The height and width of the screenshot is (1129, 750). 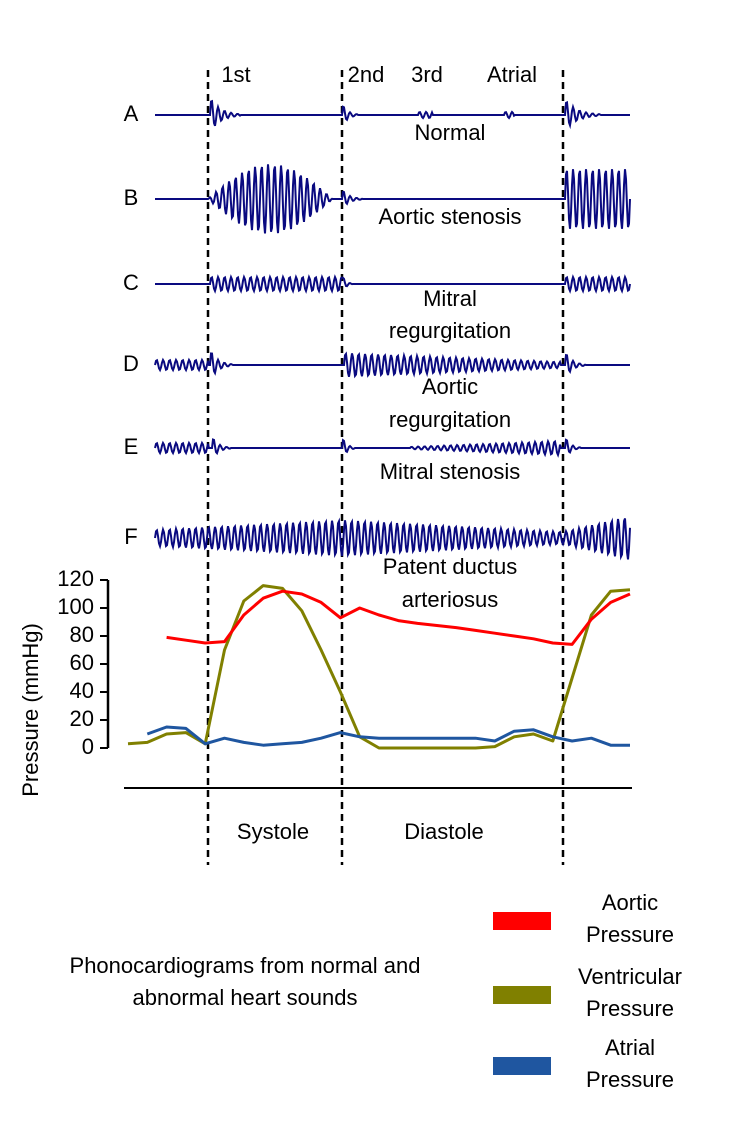 What do you see at coordinates (131, 363) in the screenshot?
I see `row-letter: D` at bounding box center [131, 363].